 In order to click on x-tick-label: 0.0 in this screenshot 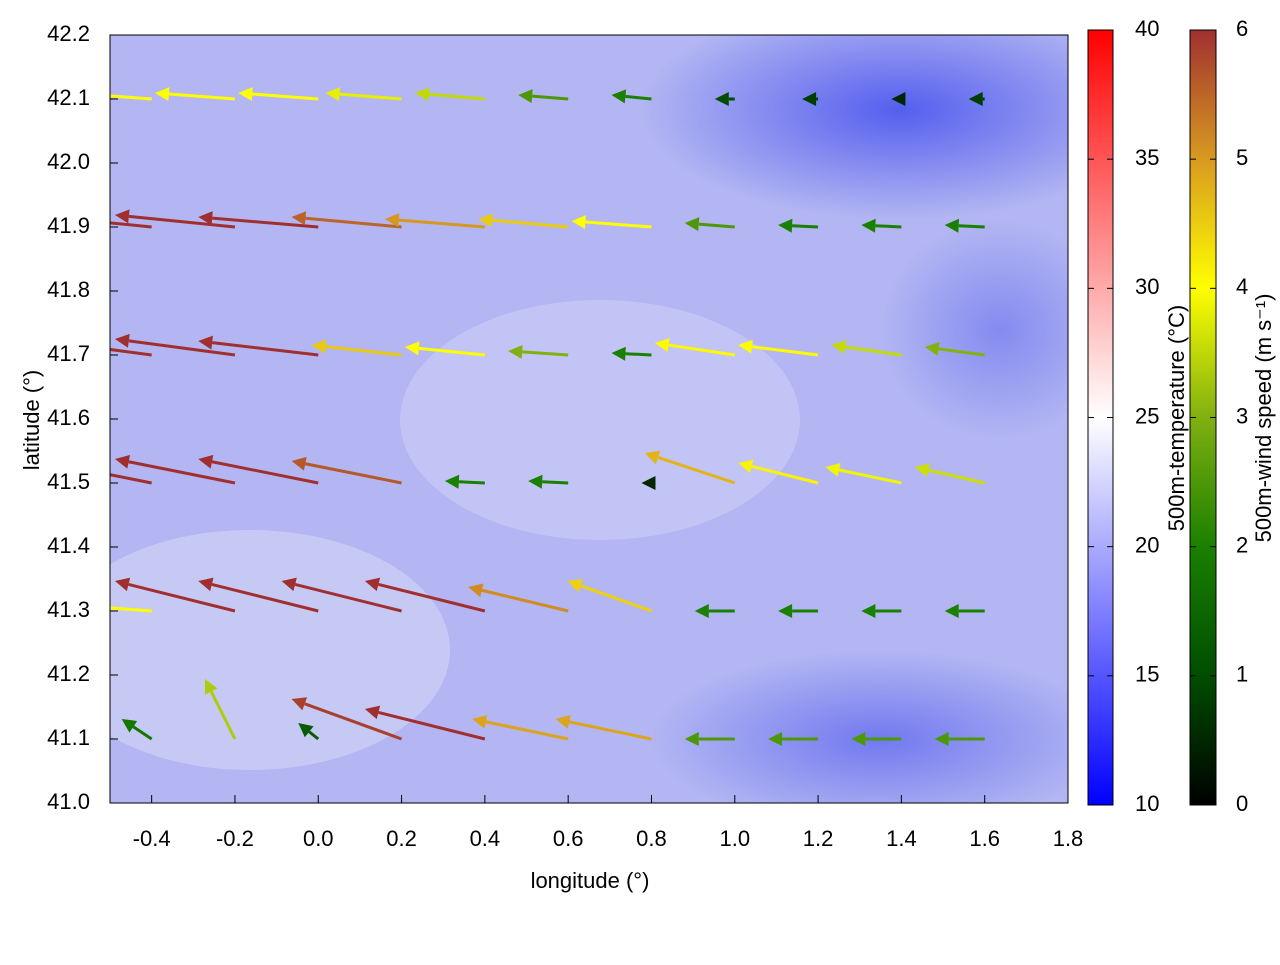, I will do `click(318, 838)`.